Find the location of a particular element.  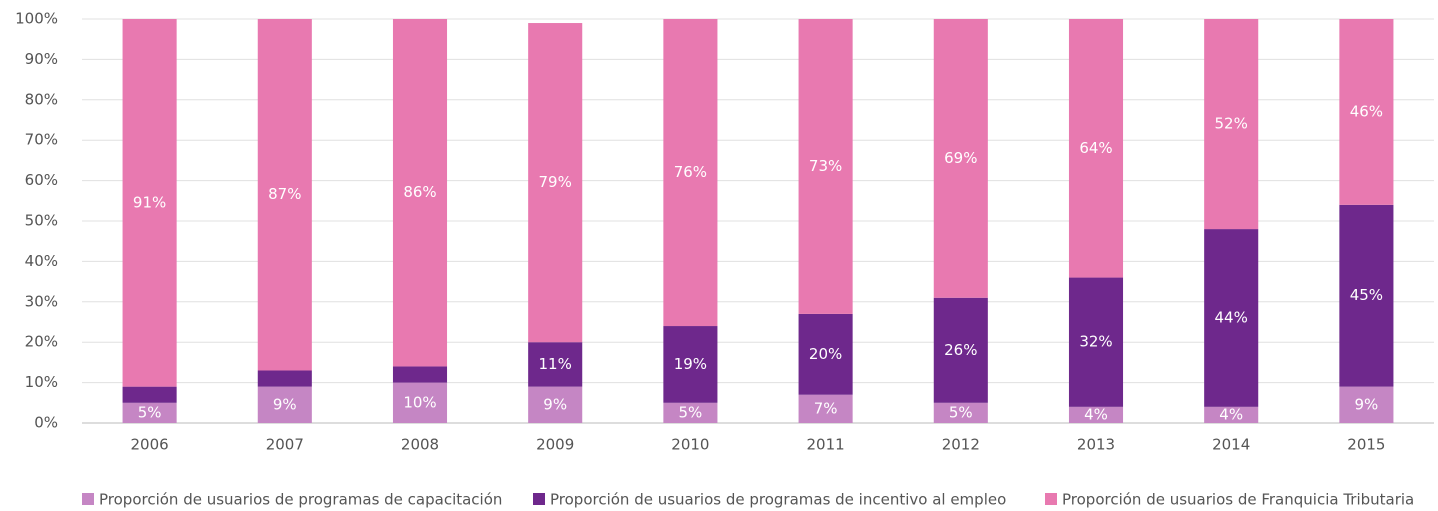

value-label: 20% is located at coordinates (825, 354).